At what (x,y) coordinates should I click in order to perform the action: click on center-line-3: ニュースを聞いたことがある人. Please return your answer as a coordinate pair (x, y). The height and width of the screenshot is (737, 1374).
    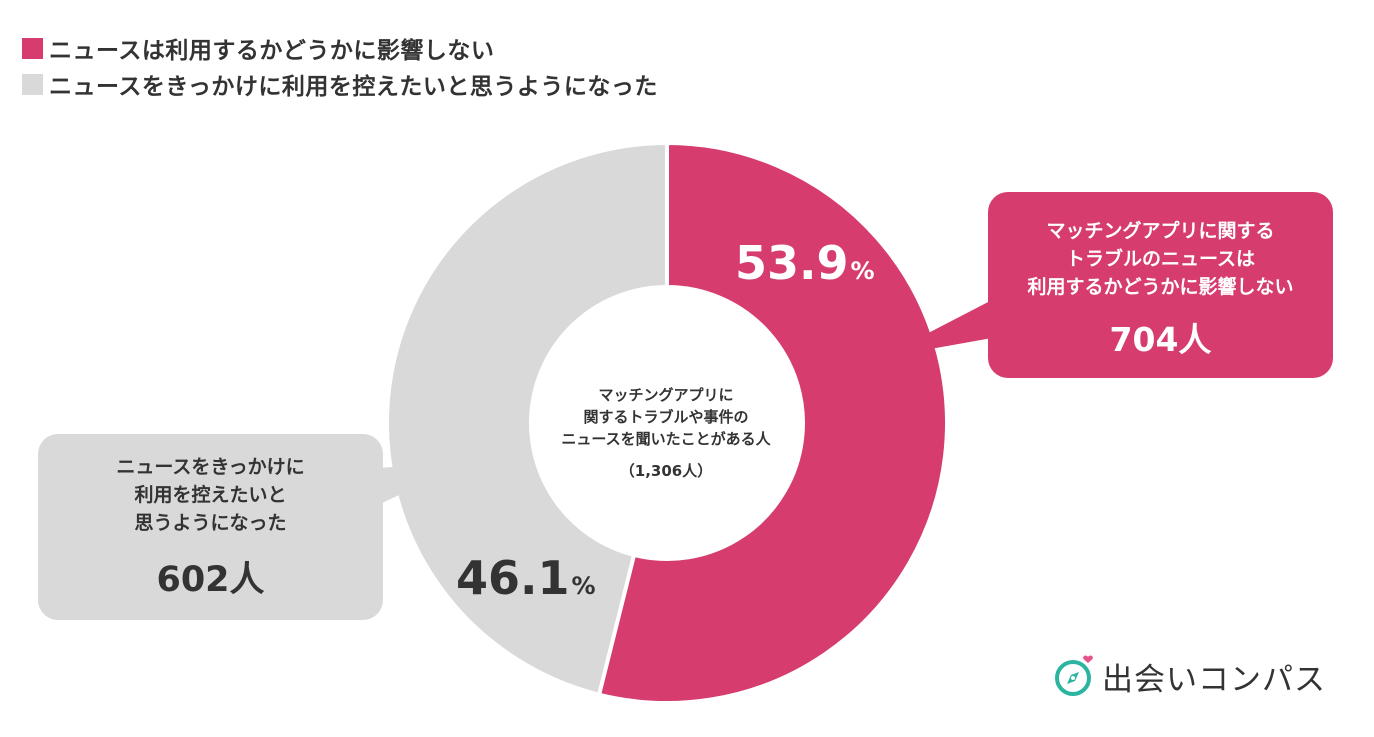
    Looking at the image, I should click on (666, 439).